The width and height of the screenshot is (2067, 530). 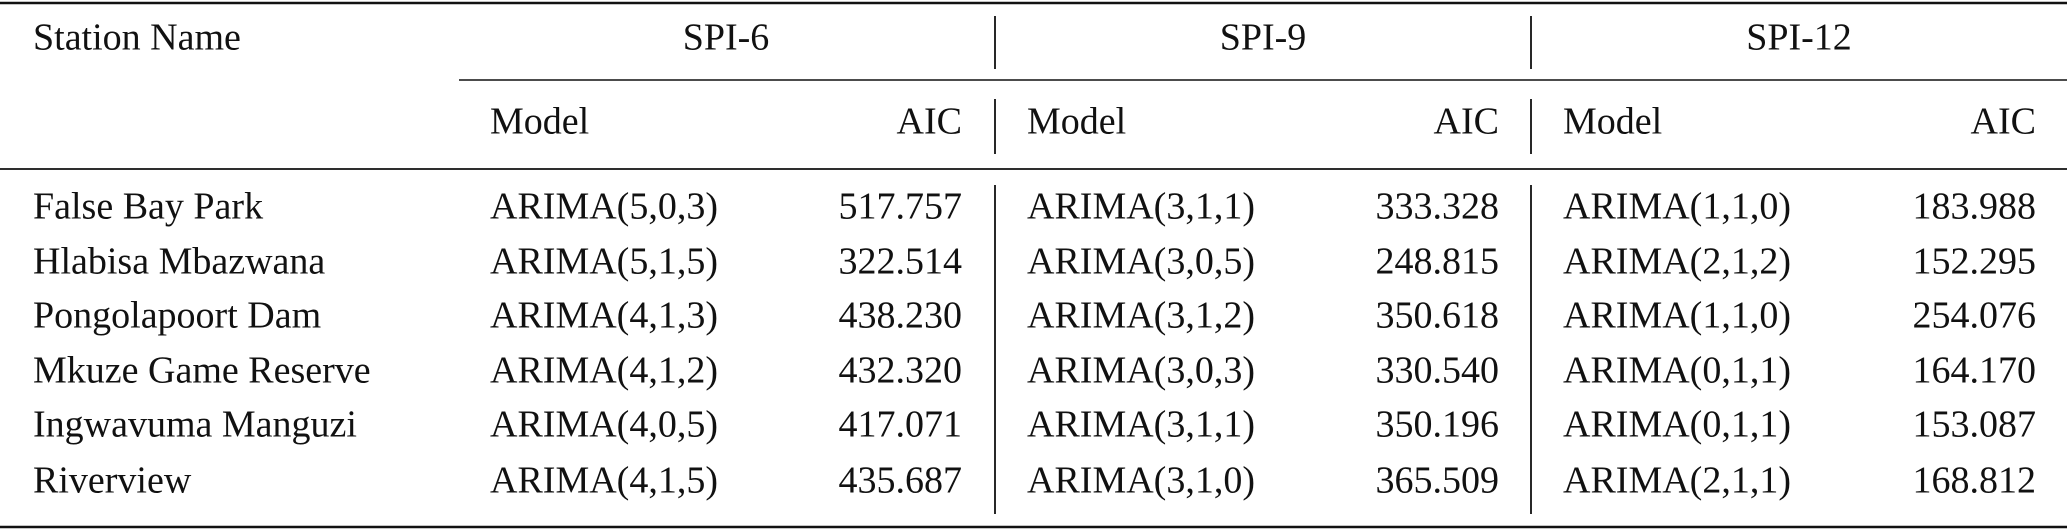 What do you see at coordinates (1799, 38) in the screenshot?
I see `group-title: SPI-12` at bounding box center [1799, 38].